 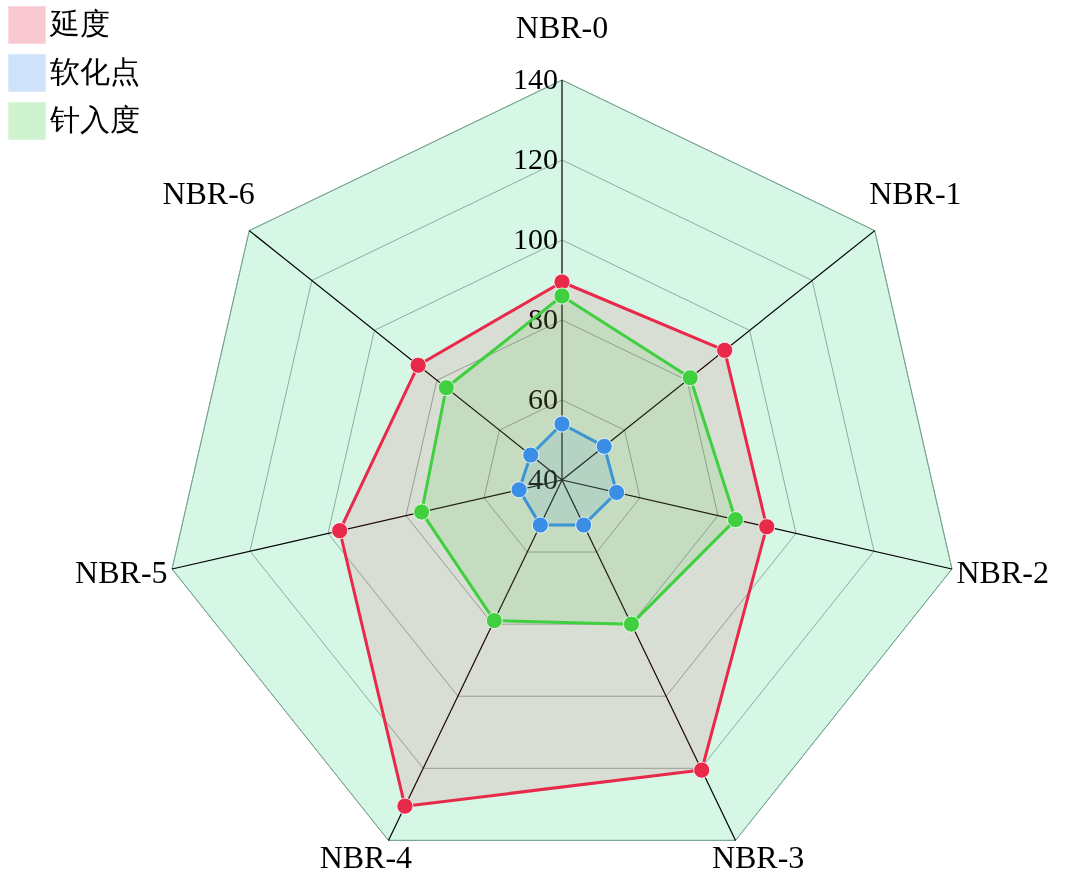 I want to click on y-tick-label: 120, so click(x=535, y=158).